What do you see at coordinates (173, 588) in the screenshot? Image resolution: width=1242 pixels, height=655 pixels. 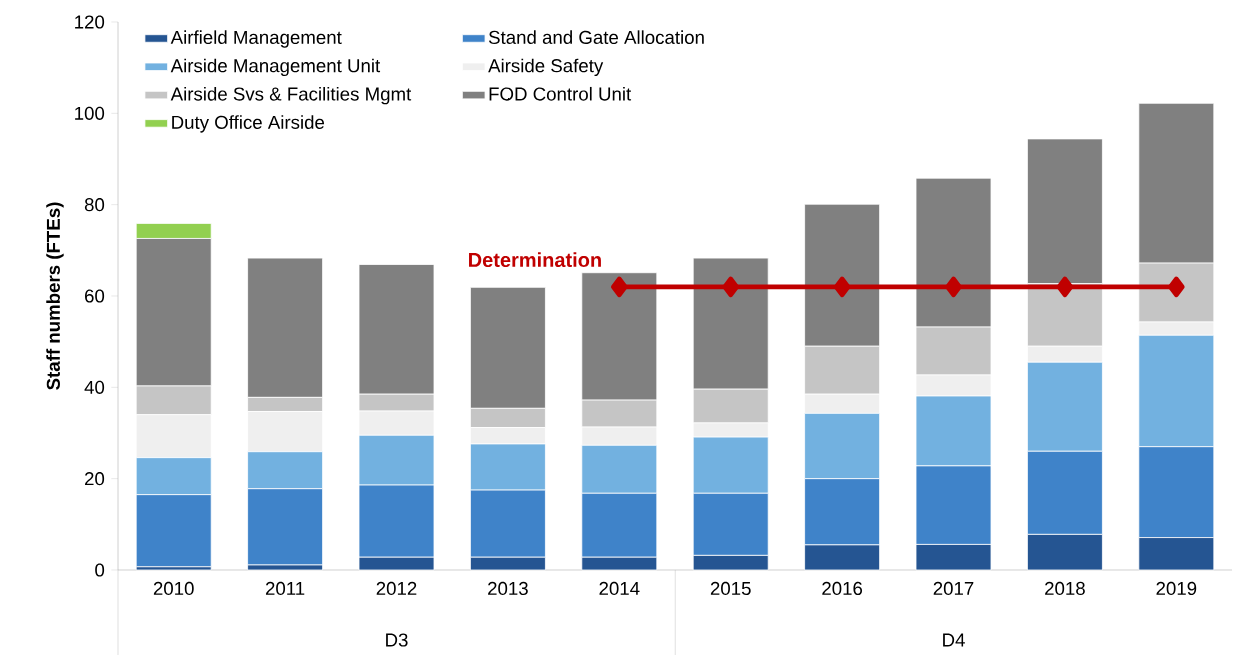 I see `x-tick-label: 2010` at bounding box center [173, 588].